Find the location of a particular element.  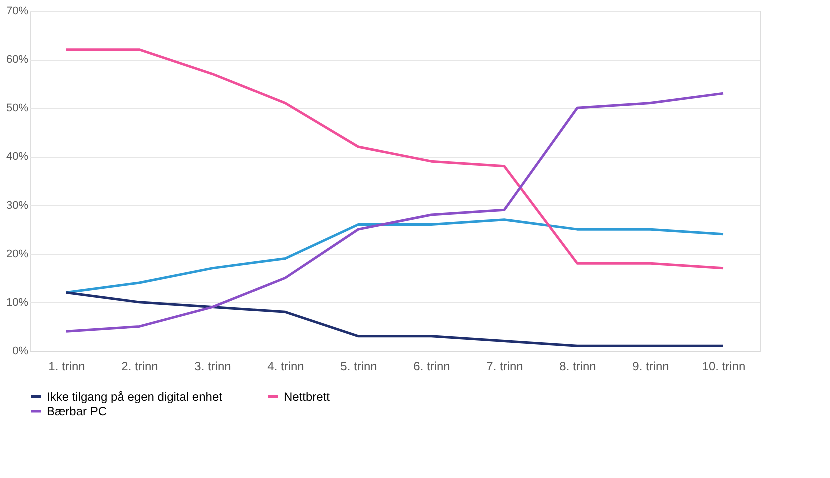

legend-label: Bærbar PC is located at coordinates (77, 411).